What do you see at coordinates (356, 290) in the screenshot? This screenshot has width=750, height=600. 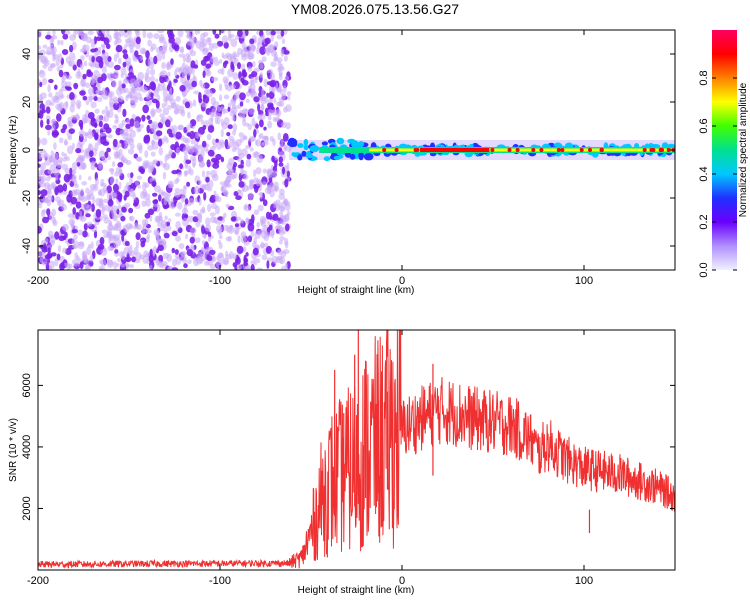 I see `spectrogram-x-axis-title: Height of straight line (km)` at bounding box center [356, 290].